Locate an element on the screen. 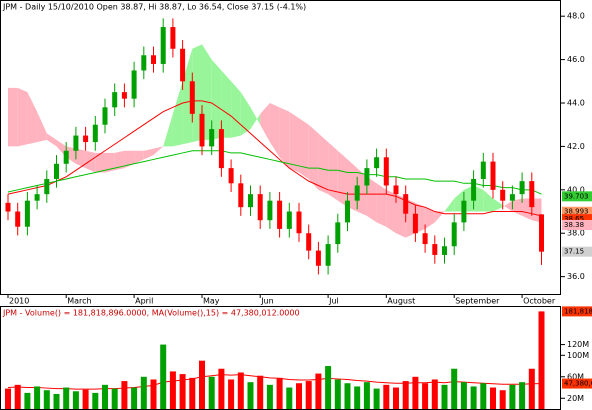 The height and width of the screenshot is (410, 592). price-tag-label: 38.38 is located at coordinates (574, 225).